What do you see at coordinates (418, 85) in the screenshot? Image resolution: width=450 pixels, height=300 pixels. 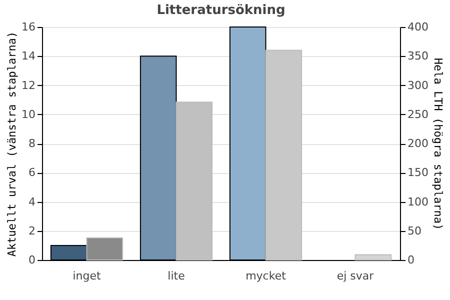 I see `y2-tick-label: 300` at bounding box center [418, 85].